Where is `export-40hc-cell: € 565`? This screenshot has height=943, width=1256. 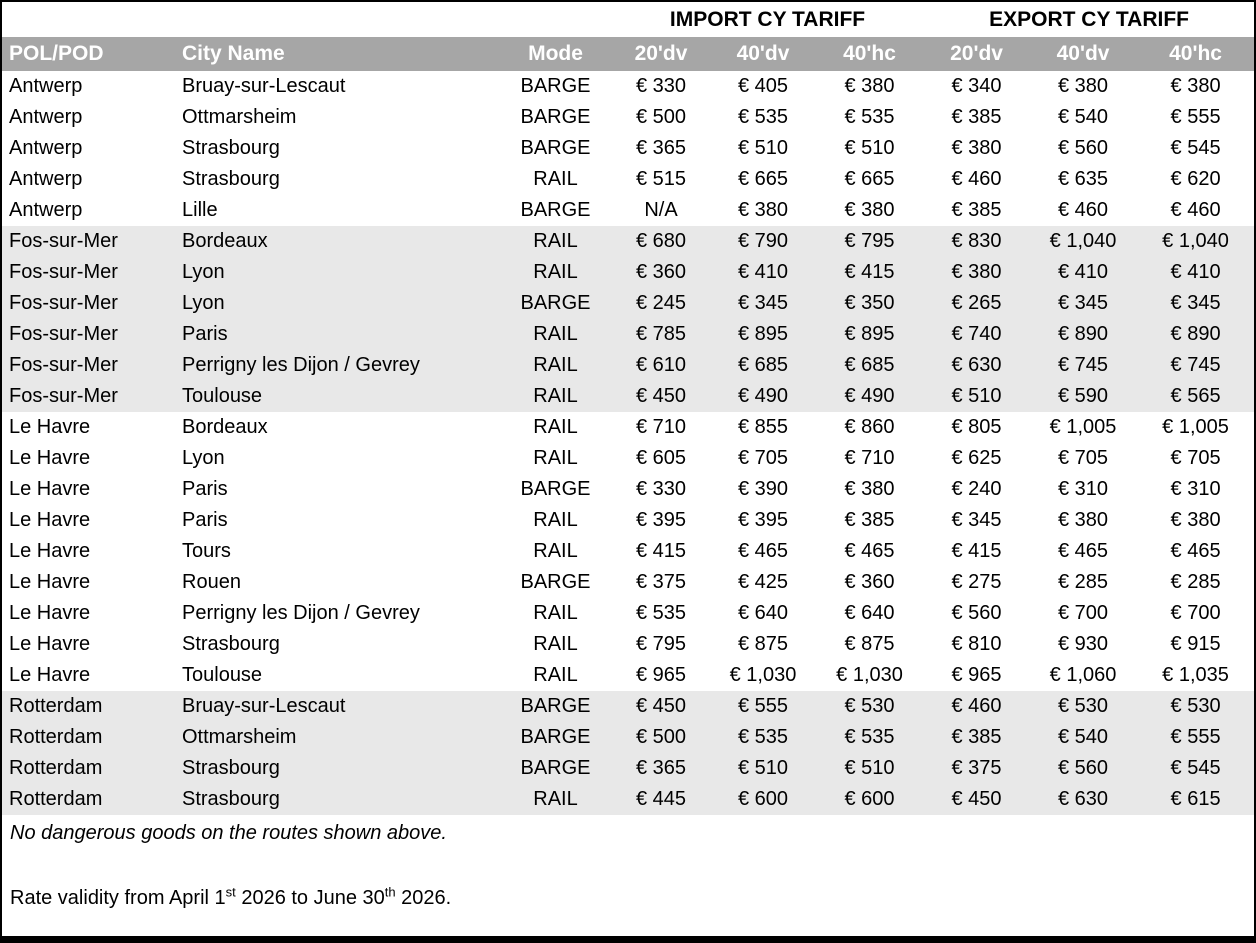 export-40hc-cell: € 565 is located at coordinates (1195, 396).